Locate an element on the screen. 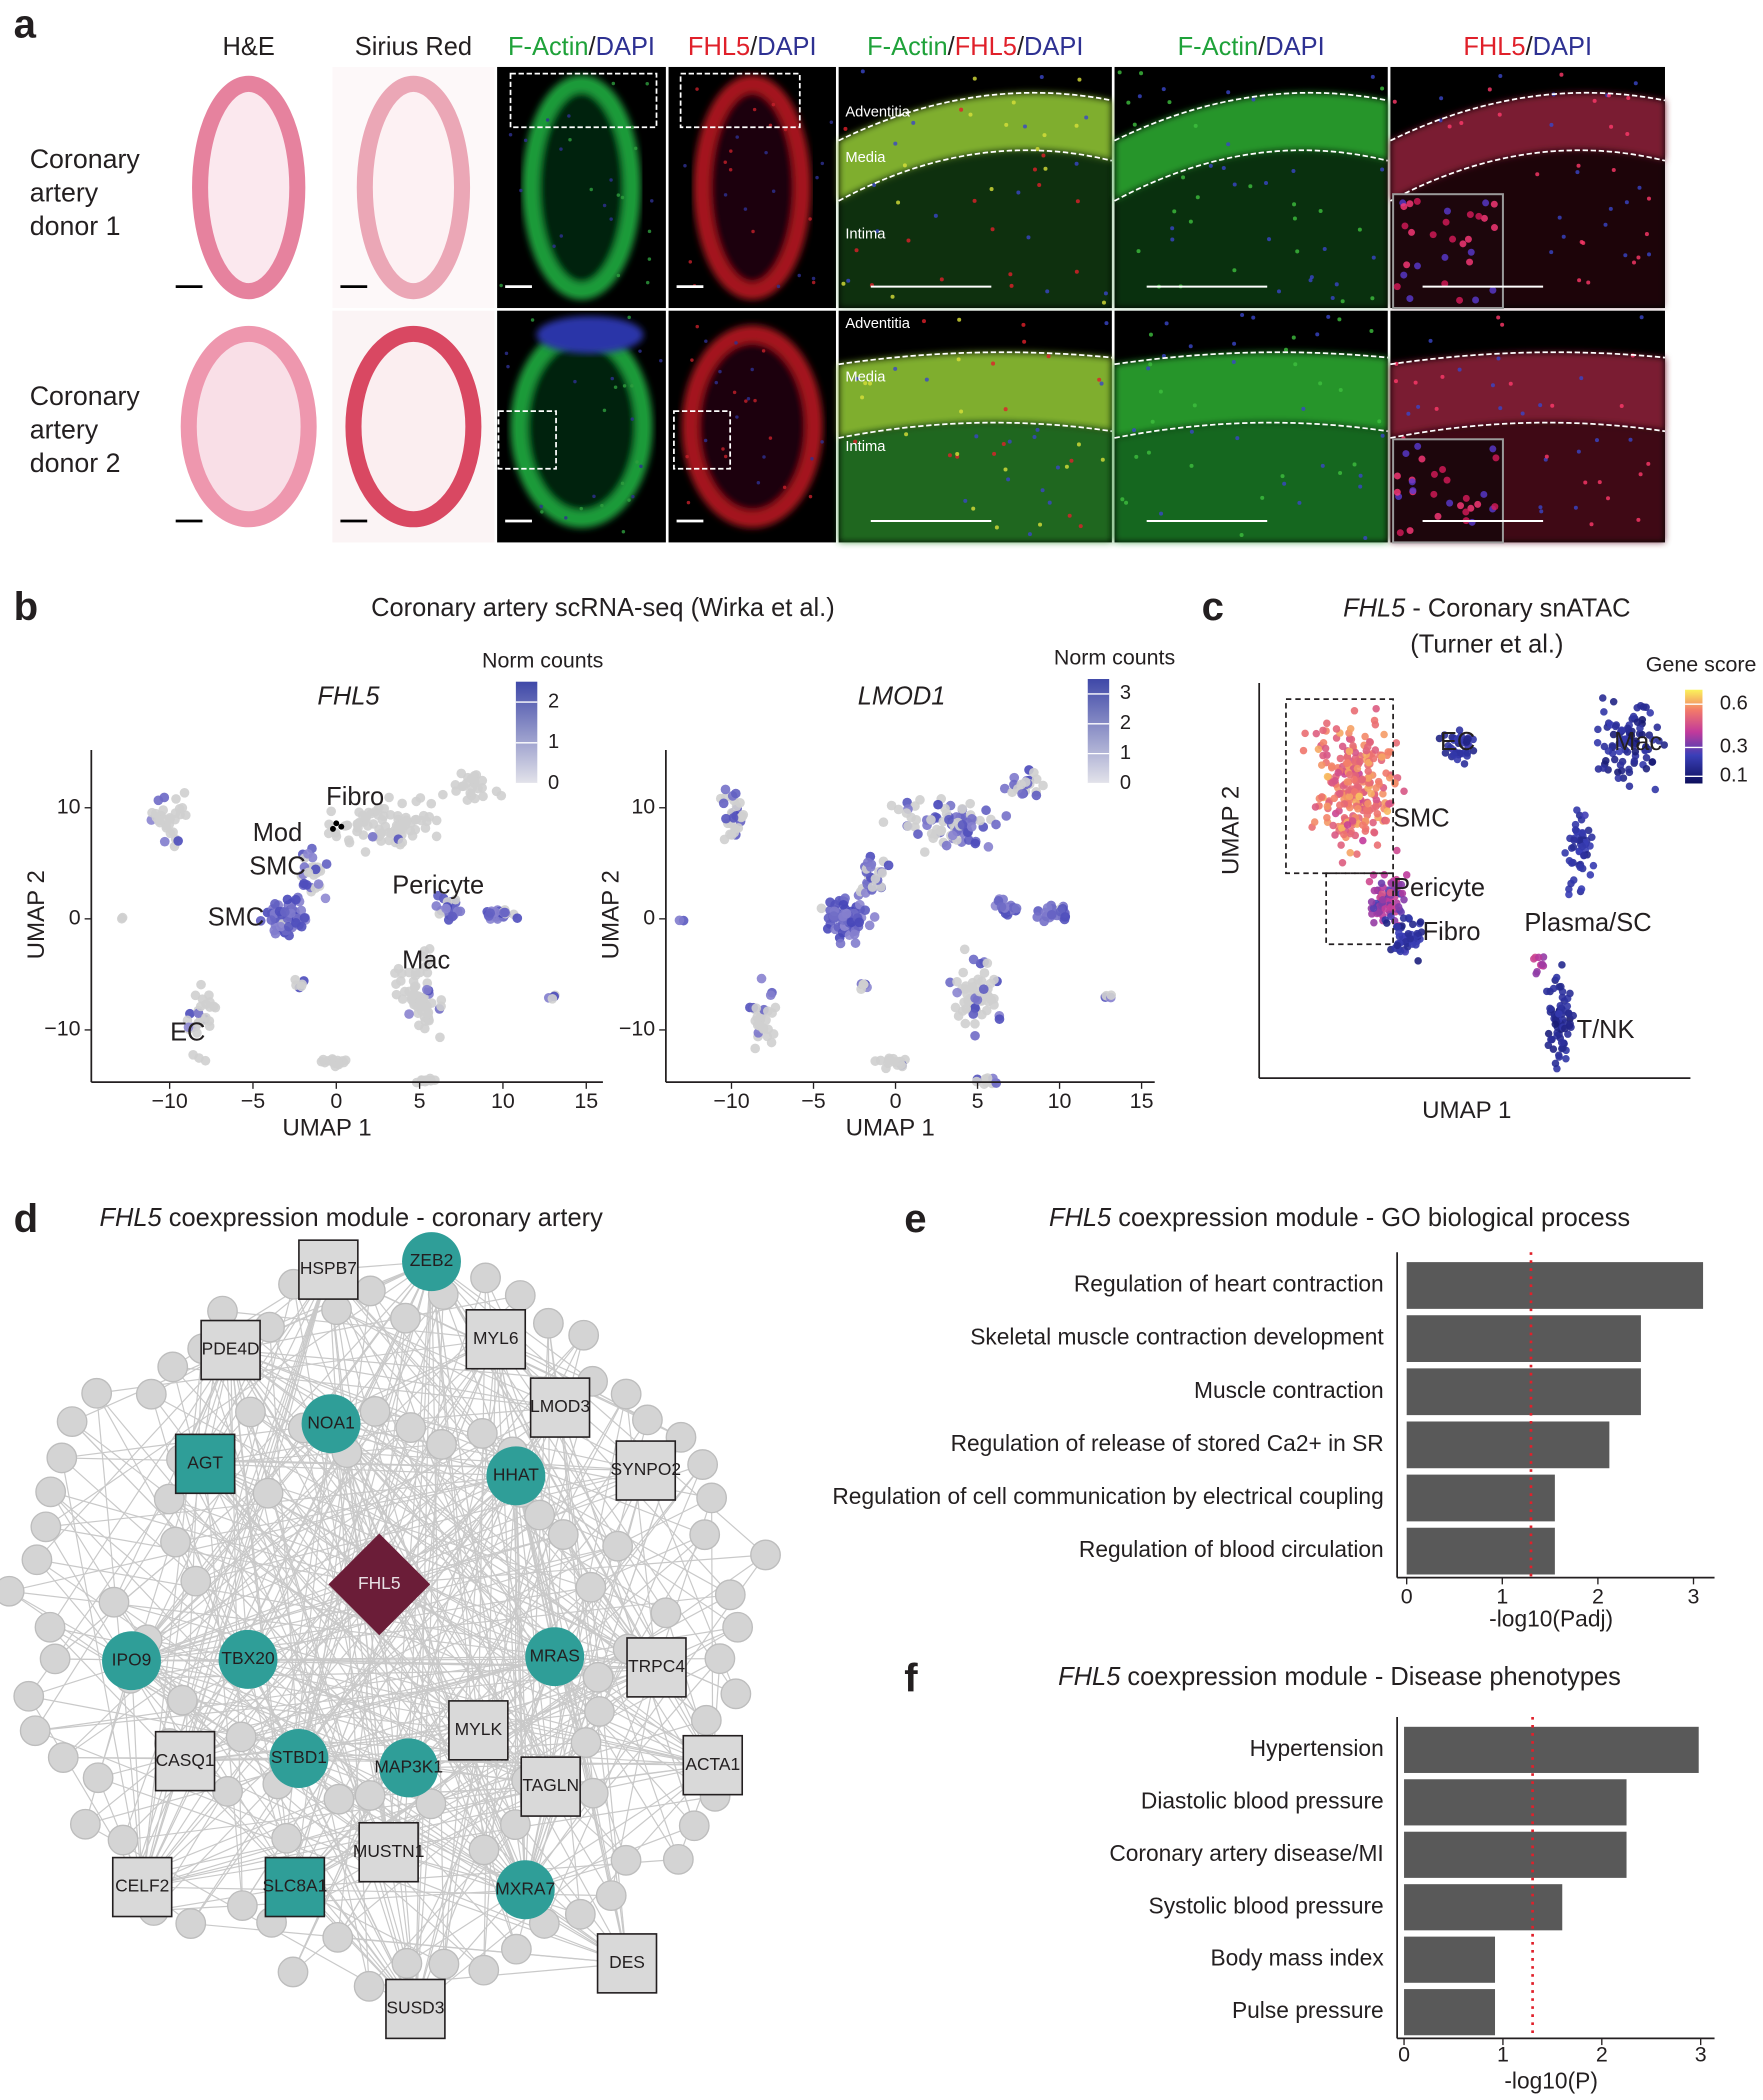  media-layer is located at coordinates (975, 395).